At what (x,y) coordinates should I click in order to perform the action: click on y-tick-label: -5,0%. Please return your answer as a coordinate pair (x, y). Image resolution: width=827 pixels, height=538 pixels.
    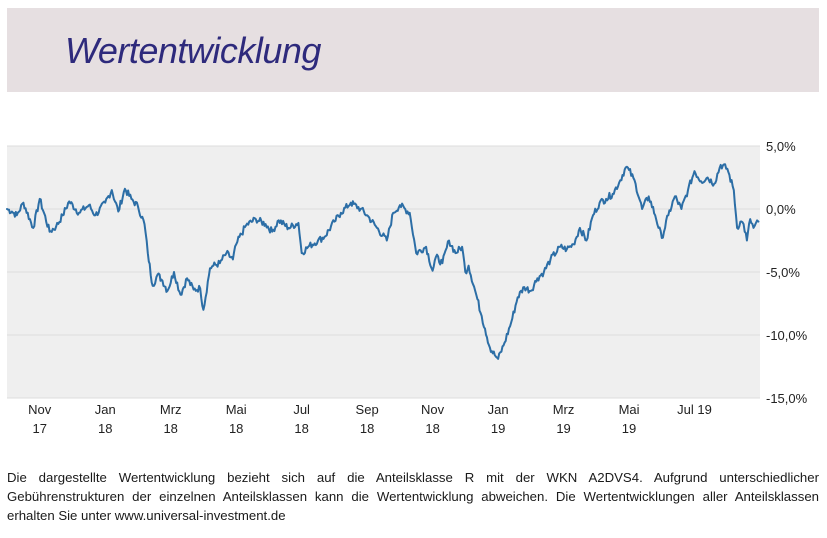
    Looking at the image, I should click on (783, 272).